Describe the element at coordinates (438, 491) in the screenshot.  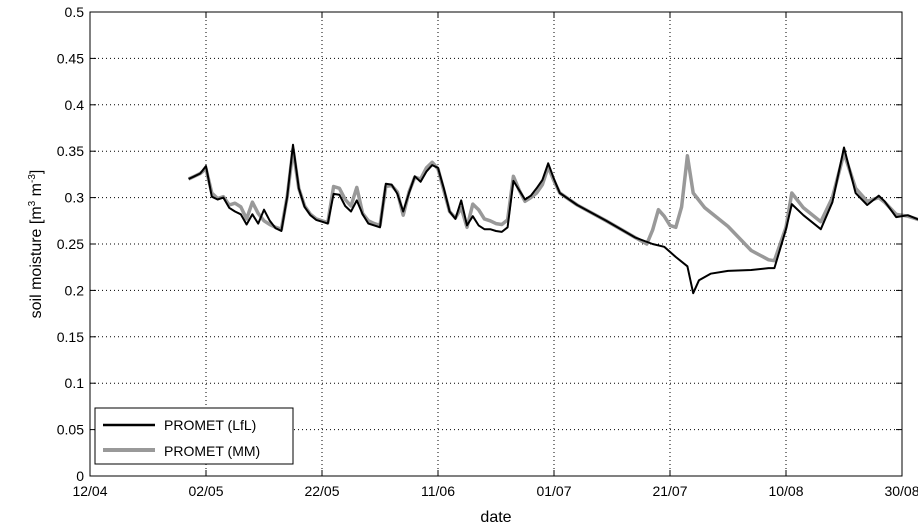
I see `x-tick-label: 11/06` at that location.